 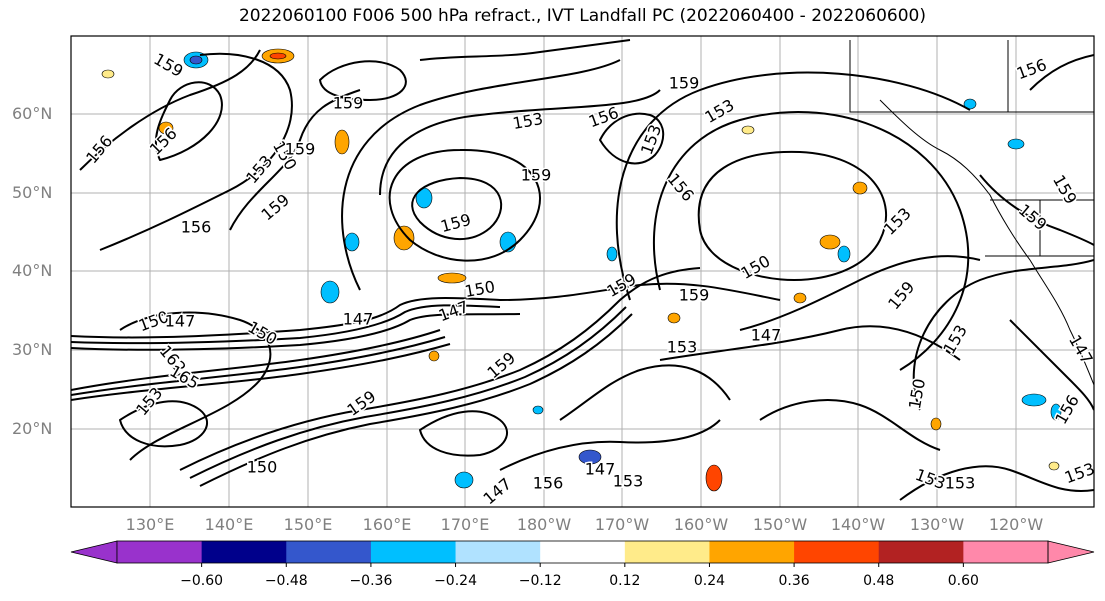 I want to click on colorbar-extend-high, so click(x=1071, y=552).